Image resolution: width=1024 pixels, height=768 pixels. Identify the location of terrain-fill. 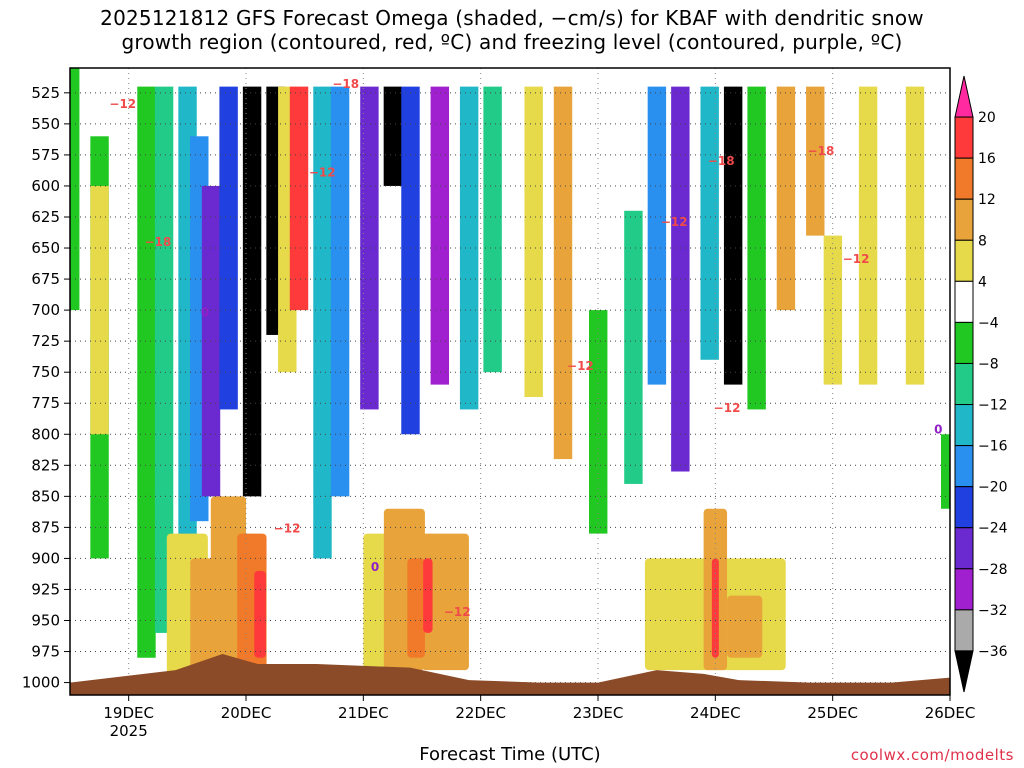
(510, 674).